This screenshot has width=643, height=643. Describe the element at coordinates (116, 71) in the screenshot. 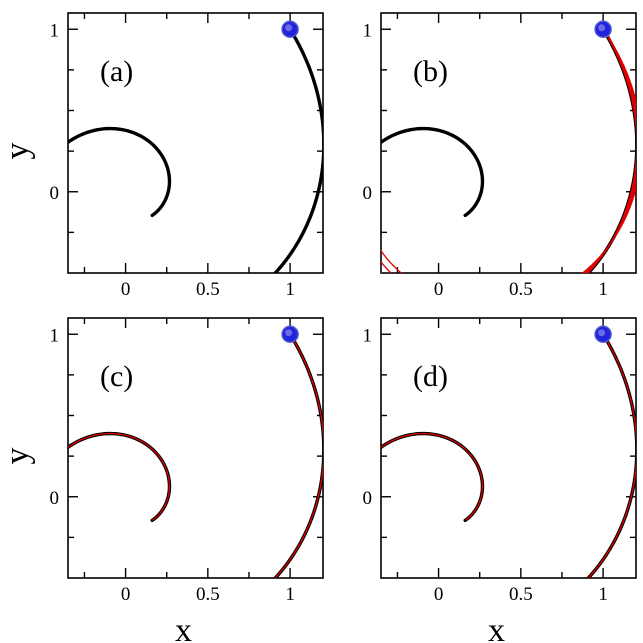

I see `panel-label: (a)` at that location.